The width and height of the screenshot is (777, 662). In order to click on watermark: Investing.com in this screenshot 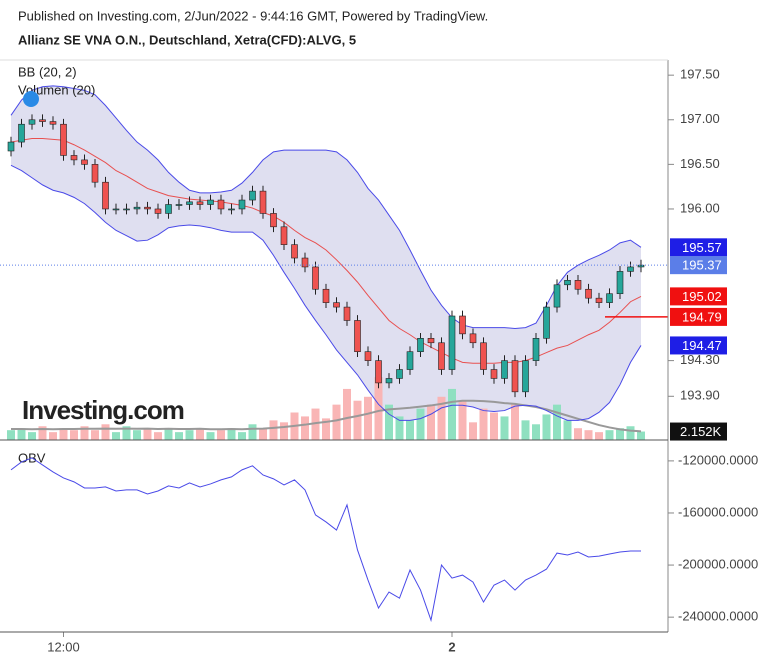, I will do `click(103, 410)`.